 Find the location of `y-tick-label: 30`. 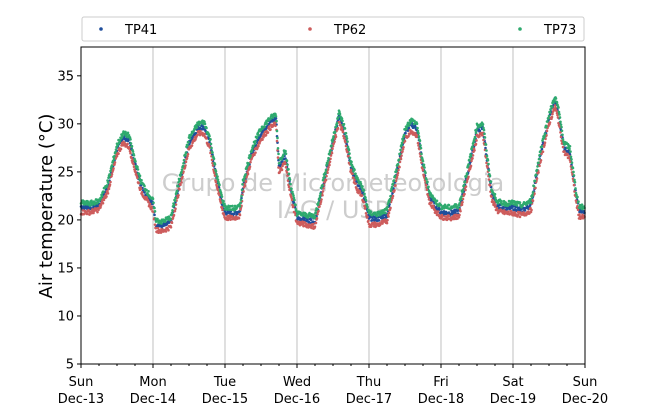

y-tick-label: 30 is located at coordinates (65, 124).